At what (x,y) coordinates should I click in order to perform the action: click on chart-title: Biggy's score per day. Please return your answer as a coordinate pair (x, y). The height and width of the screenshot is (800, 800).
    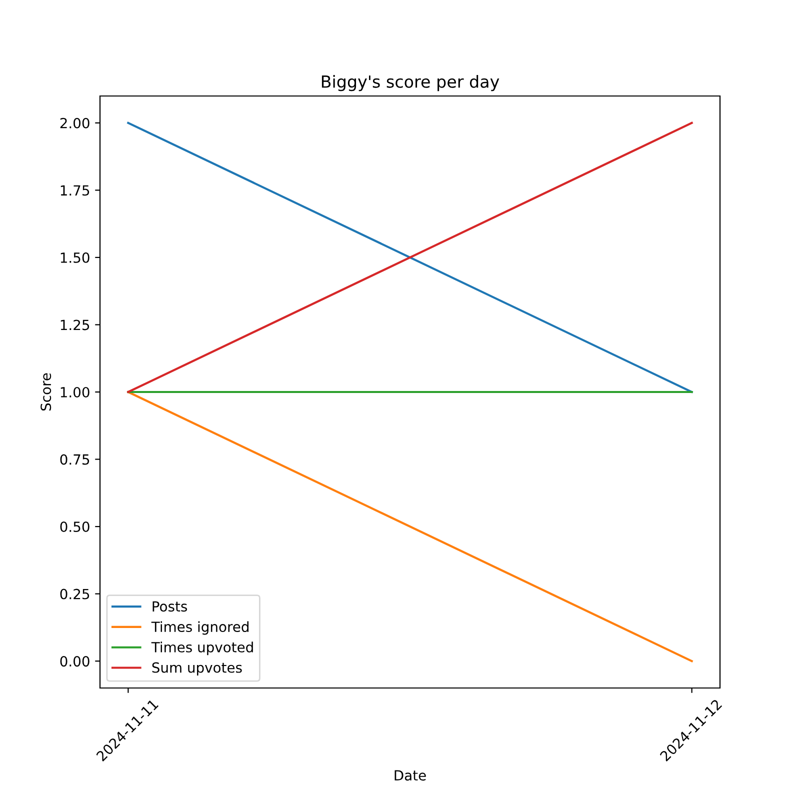
    Looking at the image, I should click on (411, 83).